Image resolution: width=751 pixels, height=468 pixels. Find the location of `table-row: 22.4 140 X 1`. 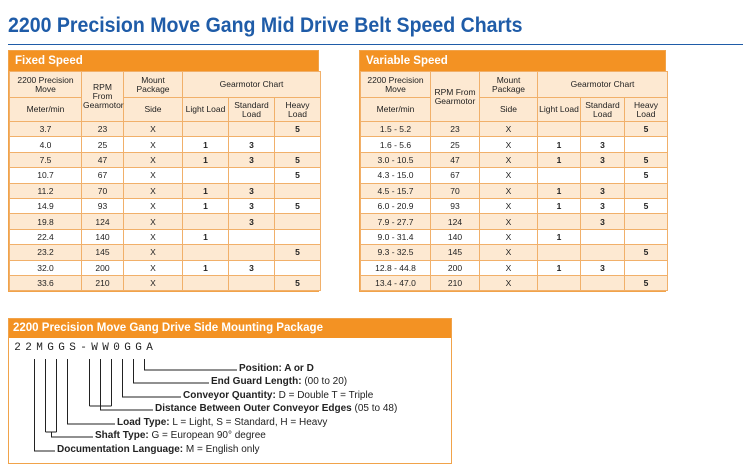

table-row: 22.4 140 X 1 is located at coordinates (165, 237).